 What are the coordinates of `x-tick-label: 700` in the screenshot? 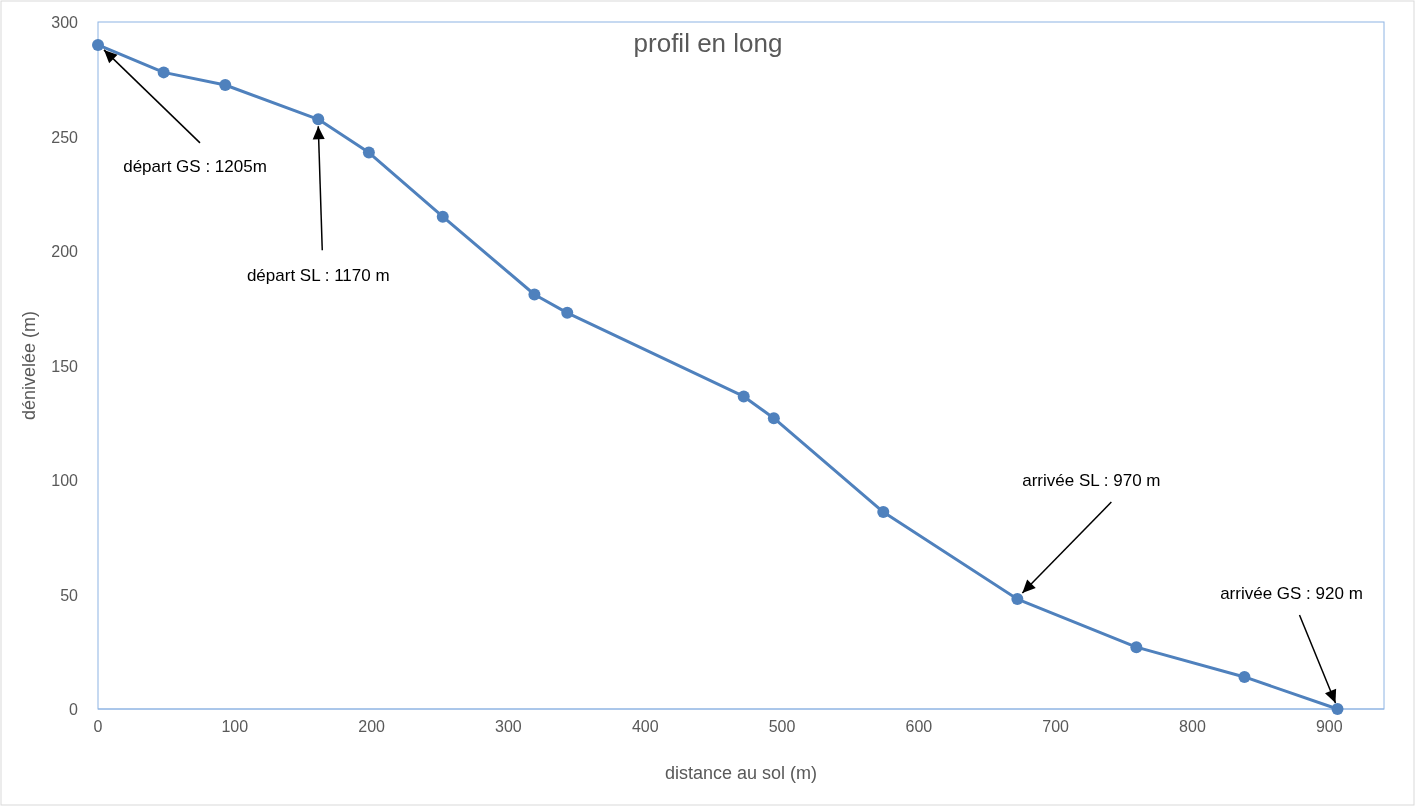 It's located at (1056, 726).